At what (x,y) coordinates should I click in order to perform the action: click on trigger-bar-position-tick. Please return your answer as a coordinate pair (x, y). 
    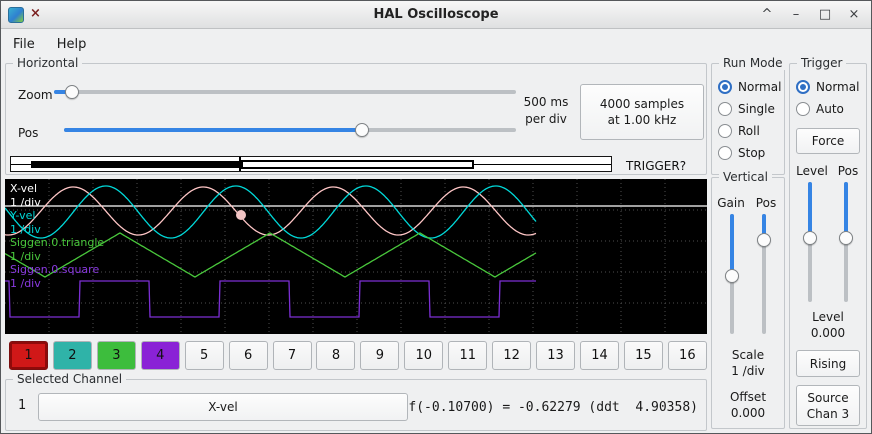
    Looking at the image, I should click on (240, 164).